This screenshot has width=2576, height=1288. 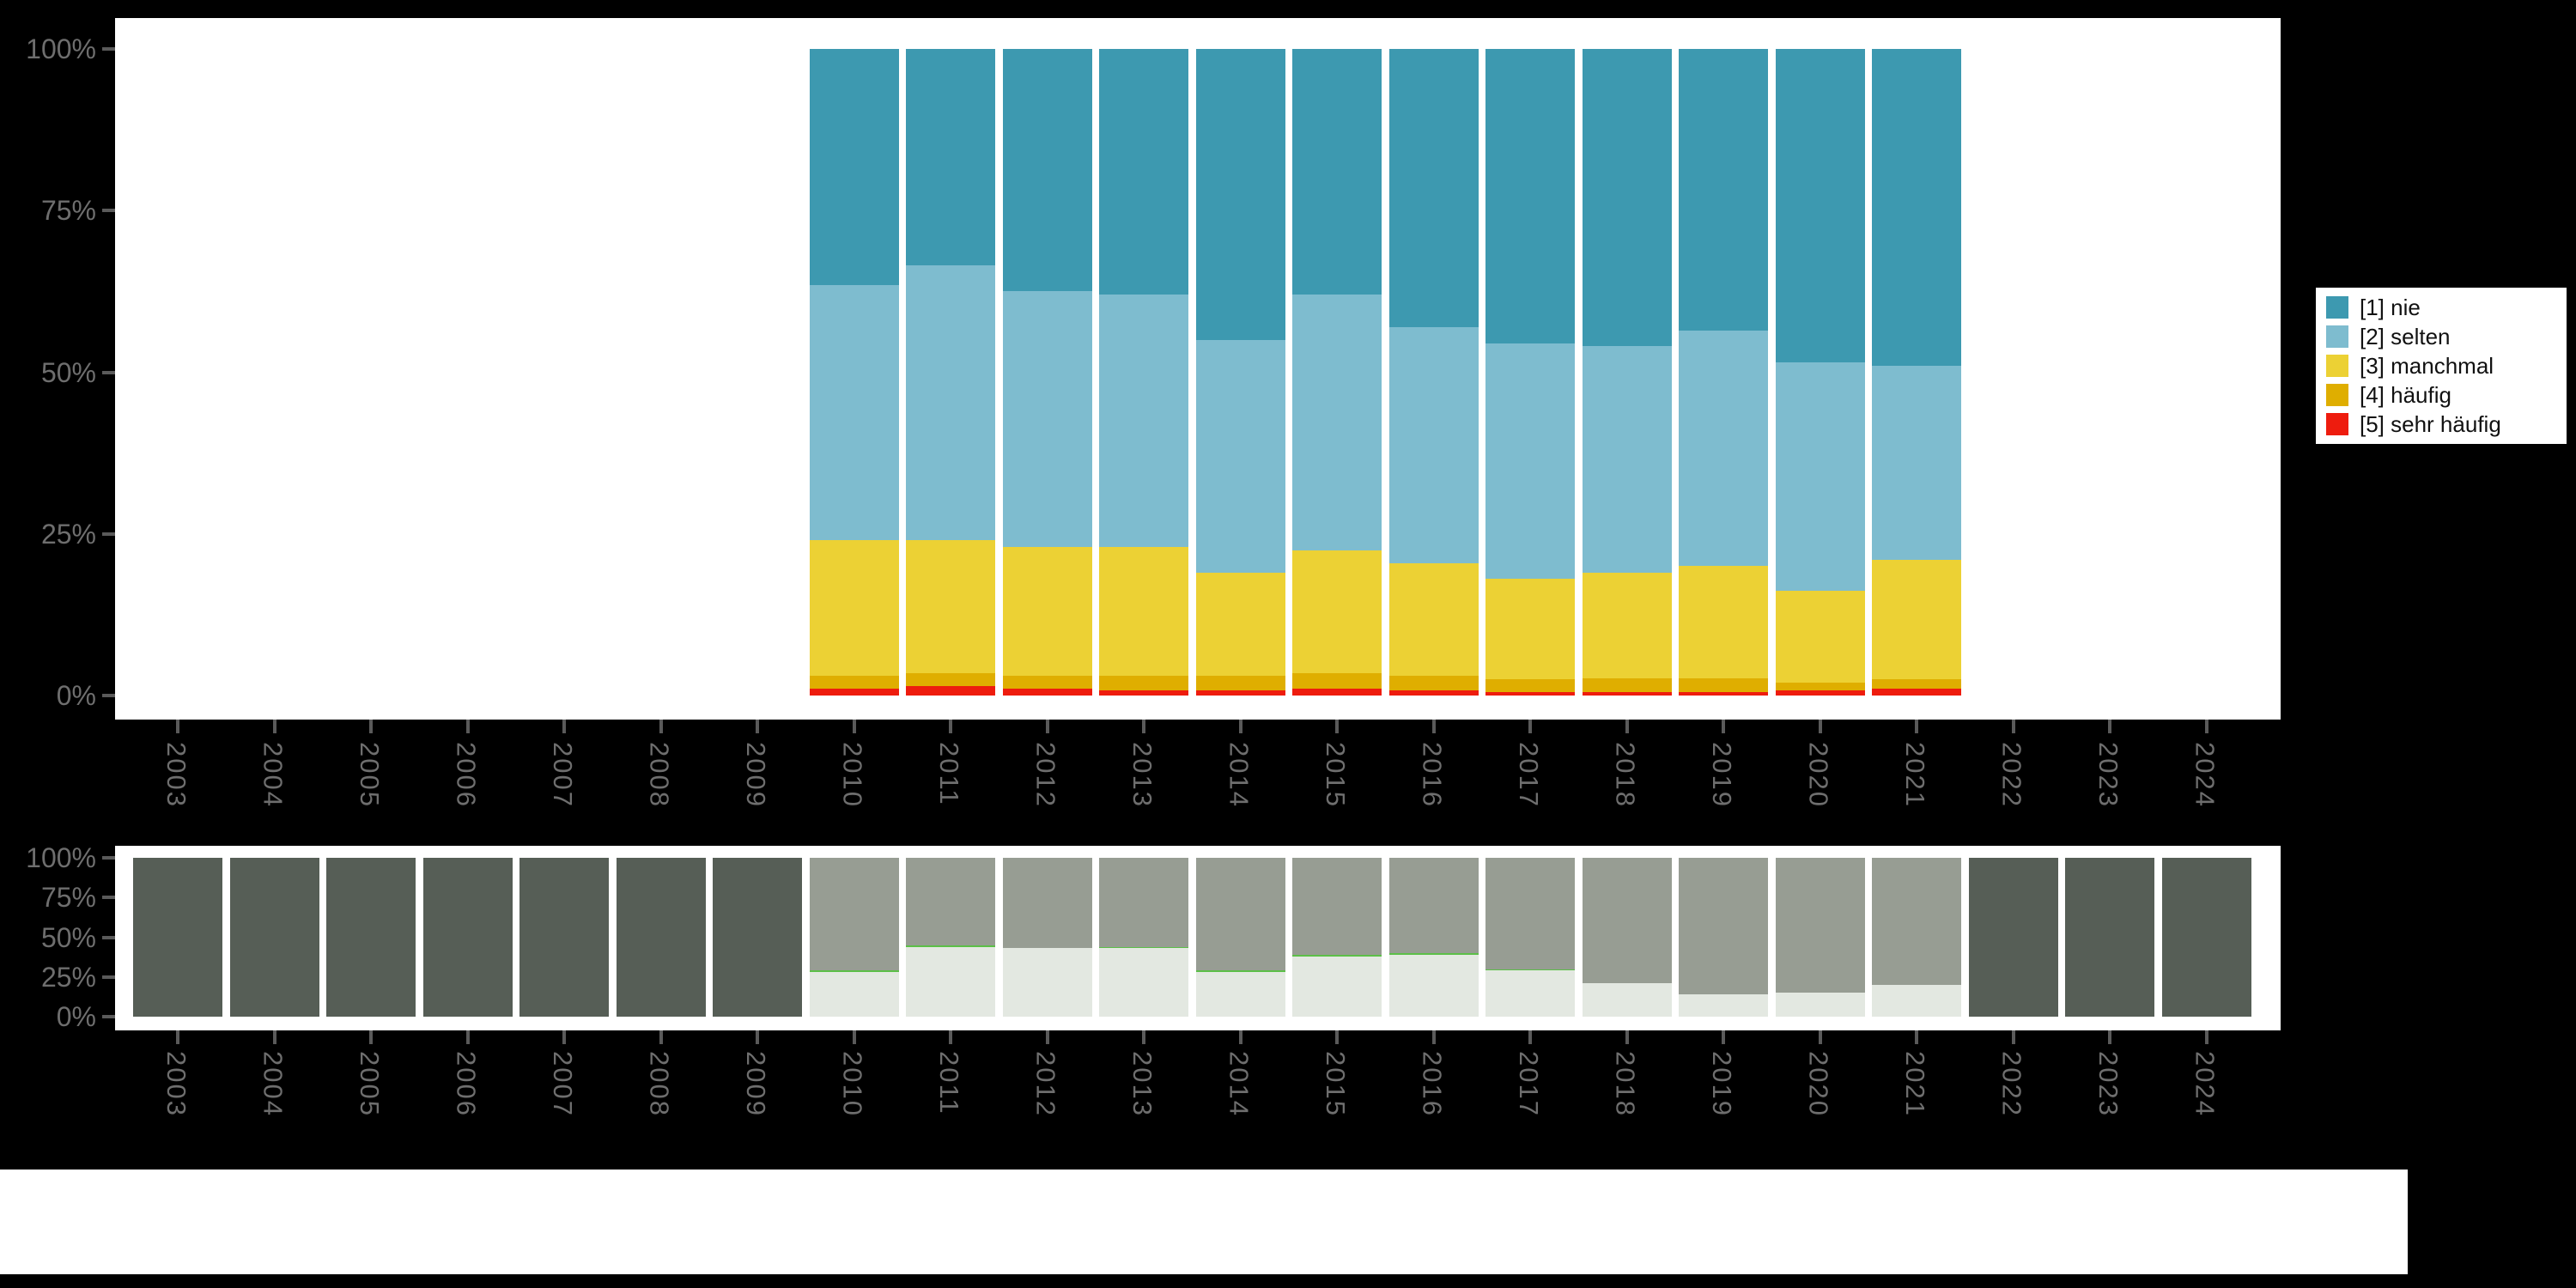 What do you see at coordinates (1144, 937) in the screenshot?
I see `bar-2013` at bounding box center [1144, 937].